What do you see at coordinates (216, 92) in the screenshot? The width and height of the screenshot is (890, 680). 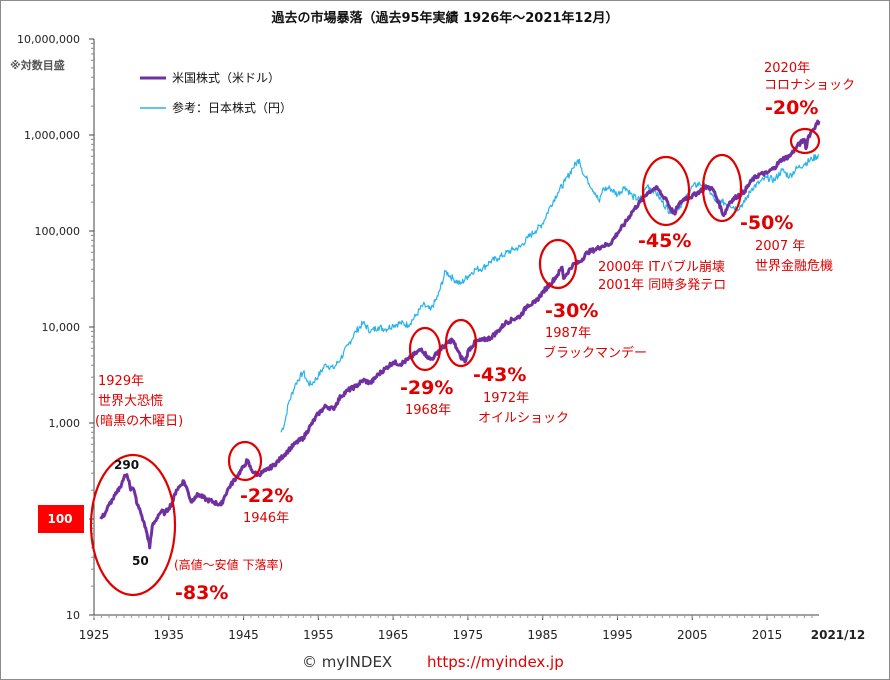 I see `legend: 米国株式（米ドル） 参考：日本株式（円）` at bounding box center [216, 92].